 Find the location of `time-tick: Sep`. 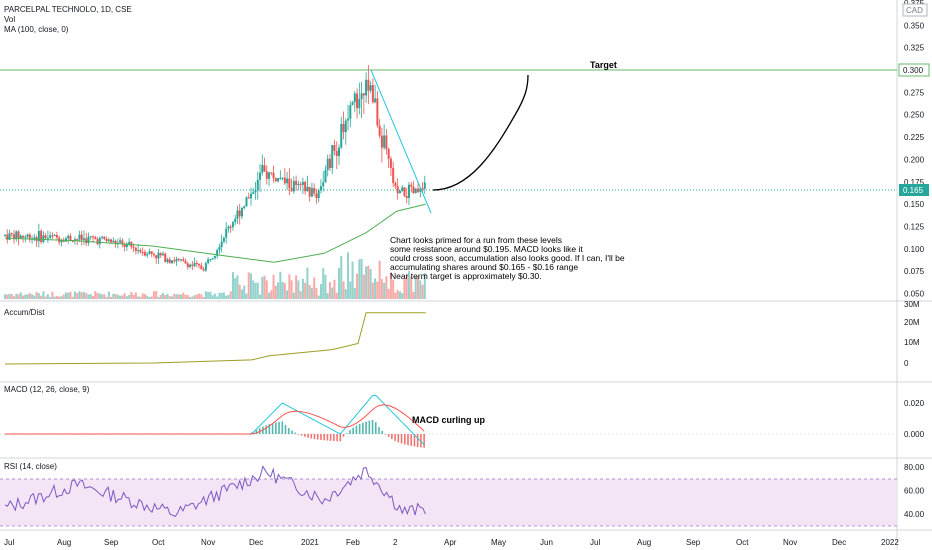

time-tick: Sep is located at coordinates (111, 542).